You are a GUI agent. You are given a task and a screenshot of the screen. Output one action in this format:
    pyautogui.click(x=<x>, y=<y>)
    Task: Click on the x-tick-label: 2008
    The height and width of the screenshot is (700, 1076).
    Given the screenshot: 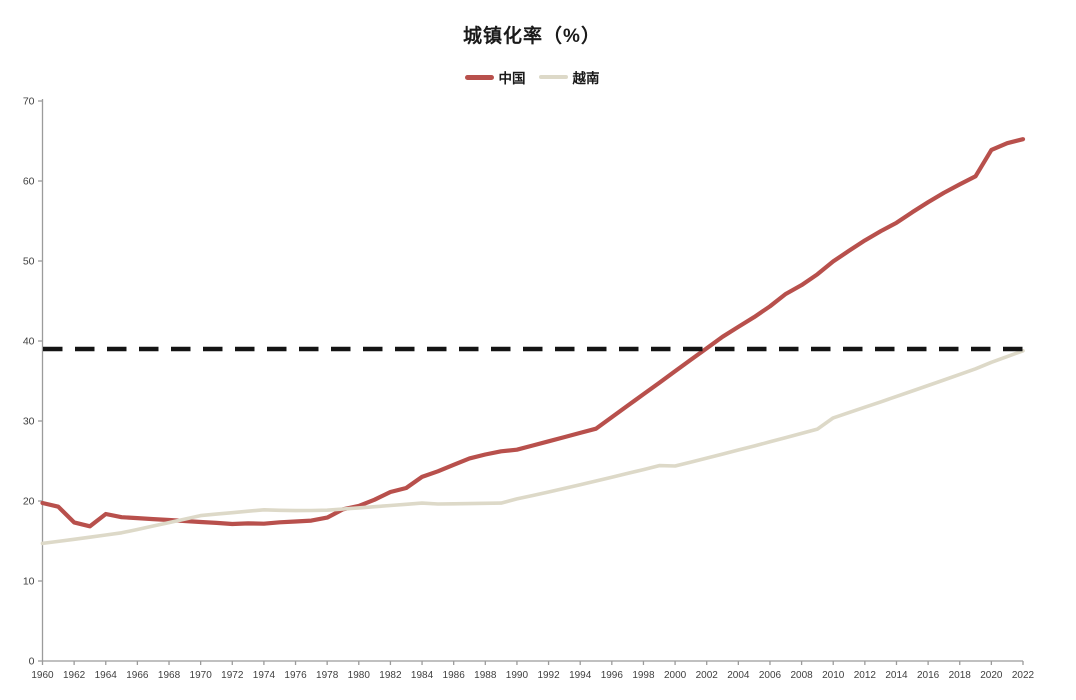 What is the action you would take?
    pyautogui.click(x=801, y=675)
    